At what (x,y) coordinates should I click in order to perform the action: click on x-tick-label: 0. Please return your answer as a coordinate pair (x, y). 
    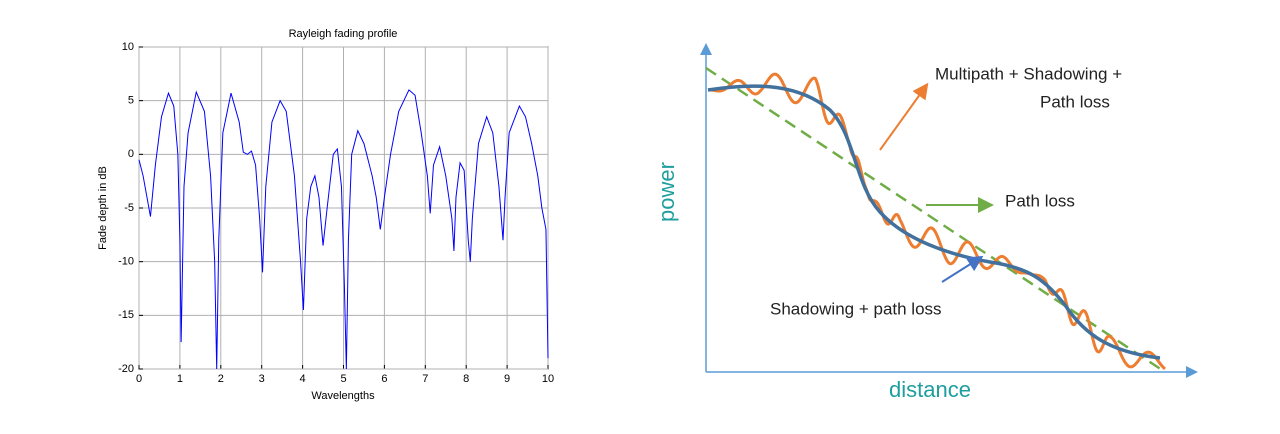
    Looking at the image, I should click on (139, 379).